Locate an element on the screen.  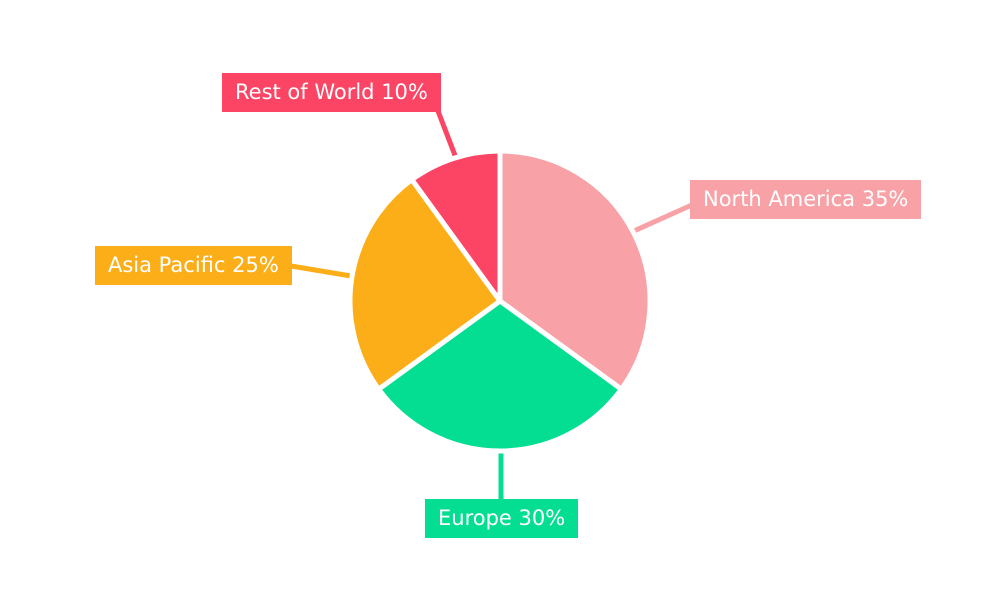
leader-line-asia-pacific is located at coordinates (324, 271).